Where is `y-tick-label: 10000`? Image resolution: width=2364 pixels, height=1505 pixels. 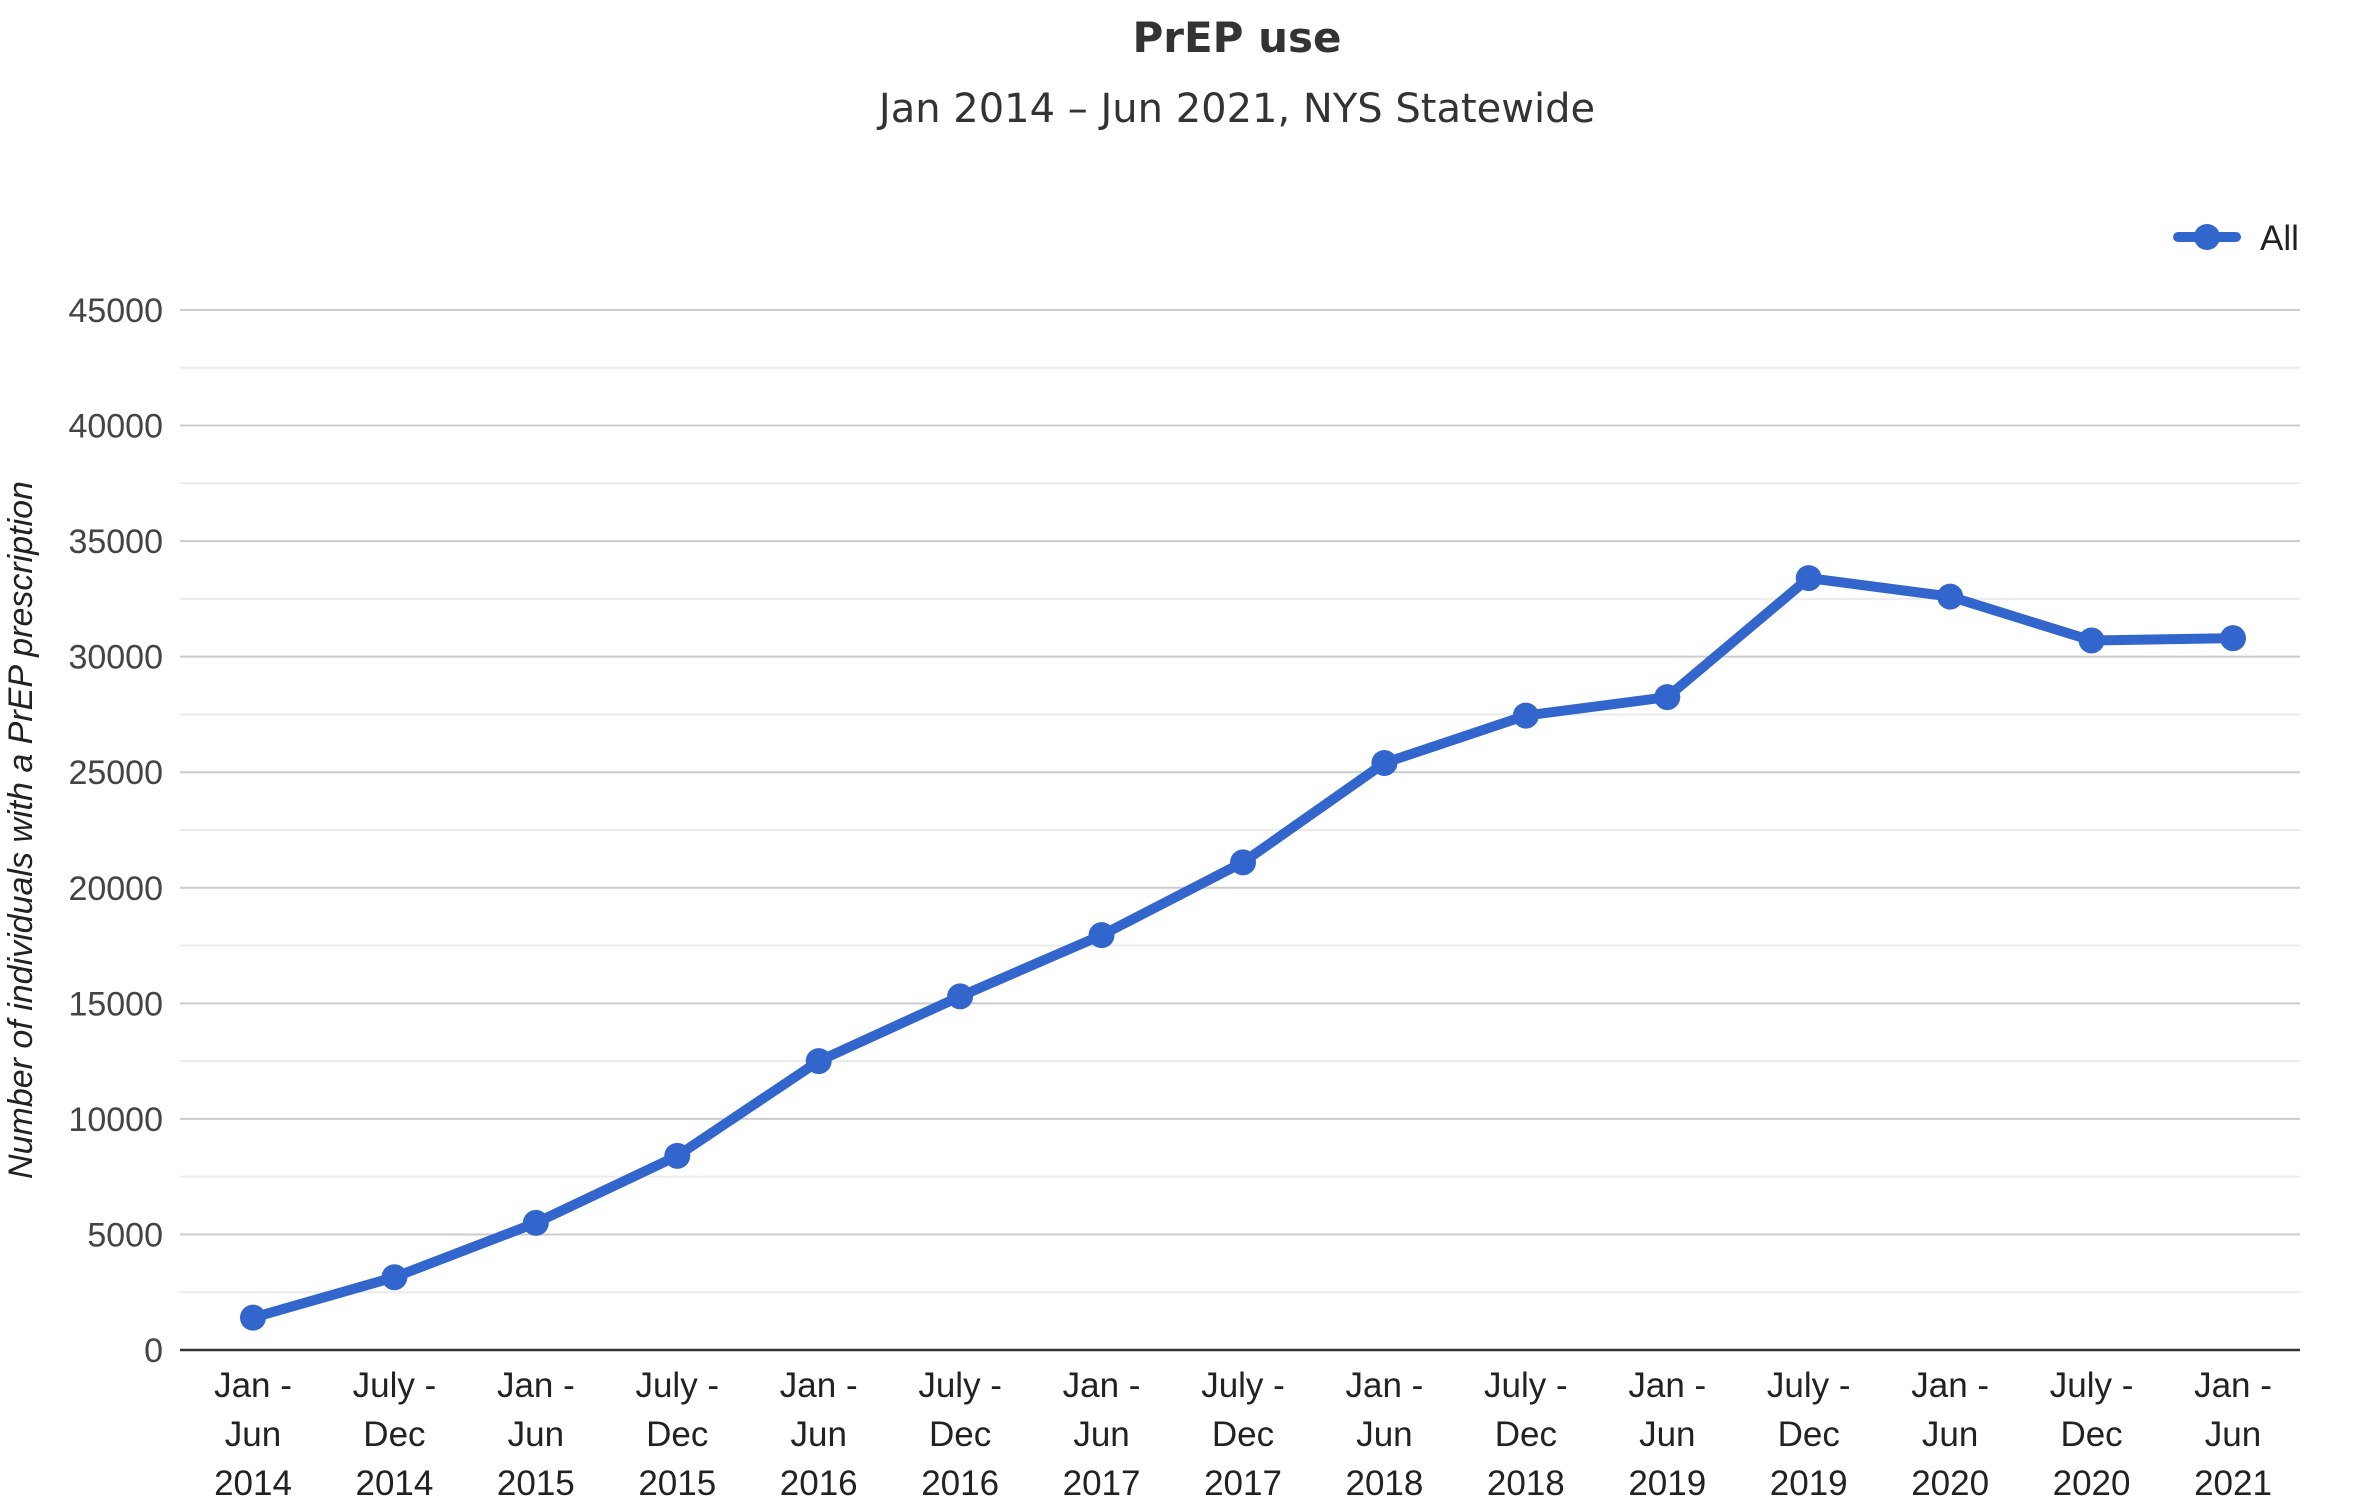 y-tick-label: 10000 is located at coordinates (115, 1120).